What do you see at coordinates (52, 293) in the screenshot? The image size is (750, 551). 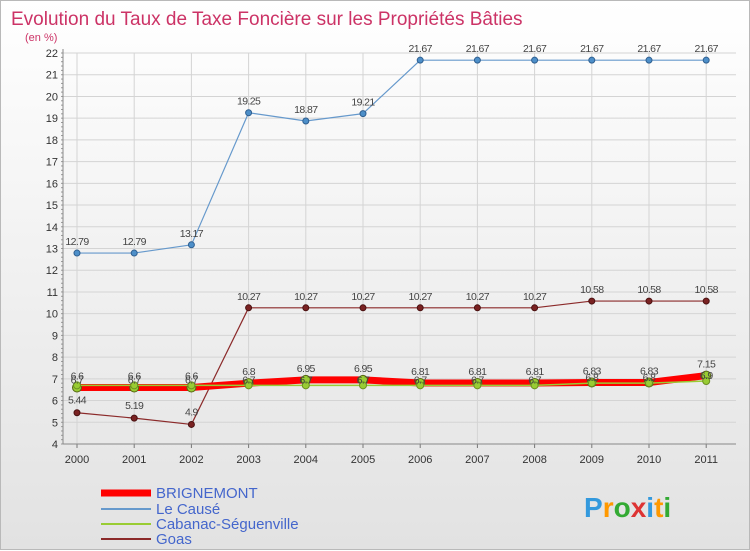 I see `y-tick-label-11: 11` at bounding box center [52, 293].